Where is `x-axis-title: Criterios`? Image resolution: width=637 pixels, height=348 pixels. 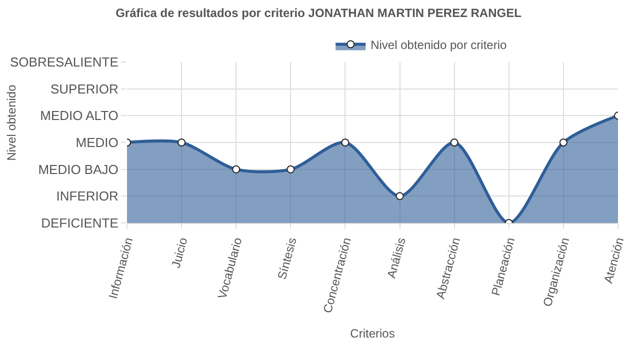
x-axis-title: Criterios is located at coordinates (372, 333).